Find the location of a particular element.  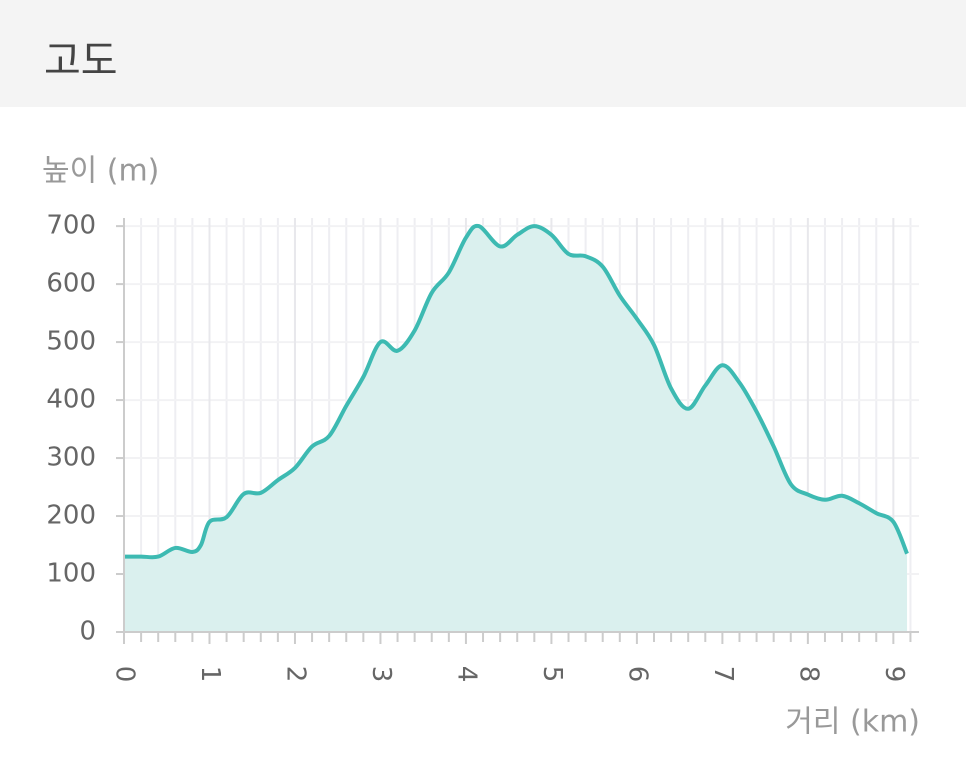

y-tick-label: 700 is located at coordinates (71, 226).